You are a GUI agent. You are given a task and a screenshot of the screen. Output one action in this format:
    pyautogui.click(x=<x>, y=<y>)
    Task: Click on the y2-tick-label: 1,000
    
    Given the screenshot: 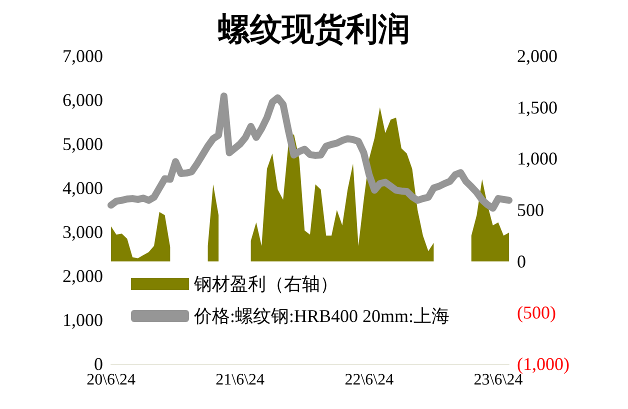 What is the action you would take?
    pyautogui.click(x=537, y=158)
    